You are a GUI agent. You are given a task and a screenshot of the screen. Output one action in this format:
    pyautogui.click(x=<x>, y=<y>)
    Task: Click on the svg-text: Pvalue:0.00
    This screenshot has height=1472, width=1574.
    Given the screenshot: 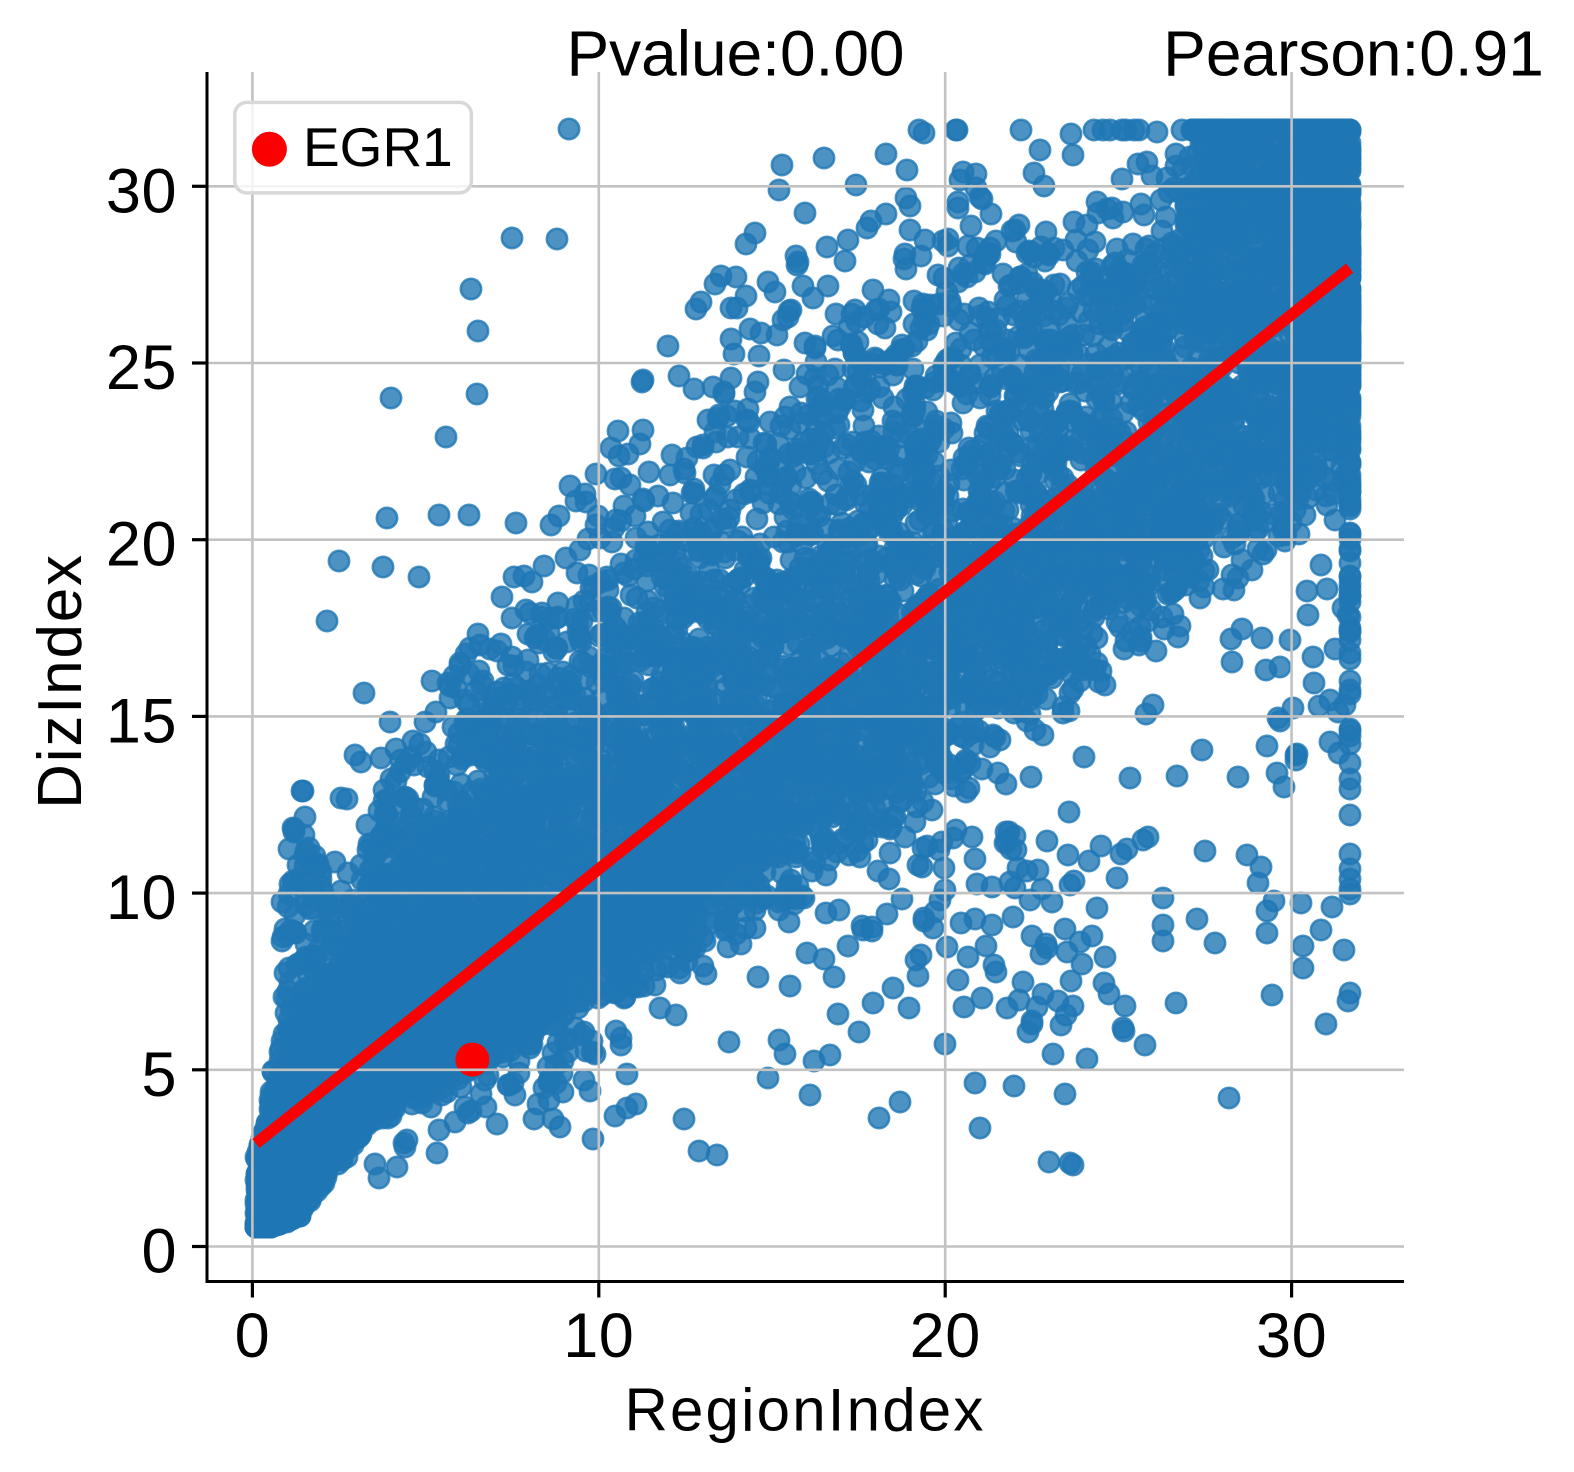 What is the action you would take?
    pyautogui.click(x=735, y=54)
    